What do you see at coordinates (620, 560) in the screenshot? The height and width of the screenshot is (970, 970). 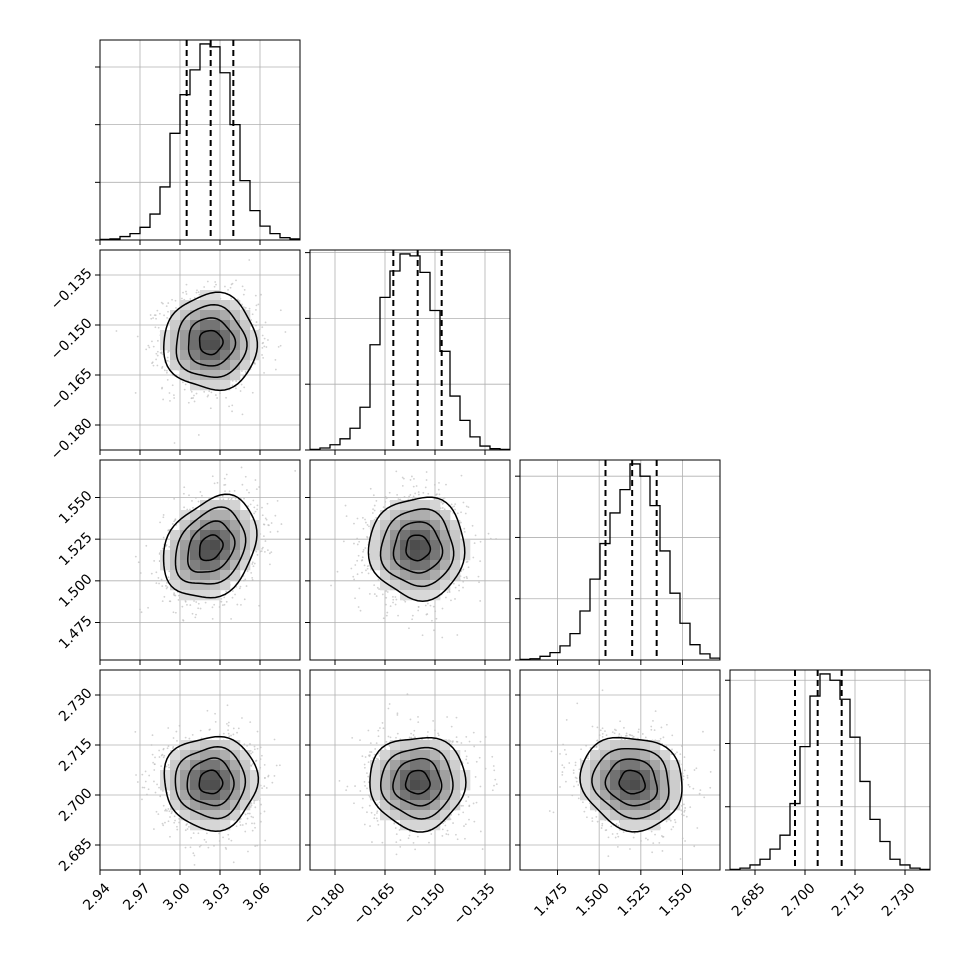 I see `panel-frame` at bounding box center [620, 560].